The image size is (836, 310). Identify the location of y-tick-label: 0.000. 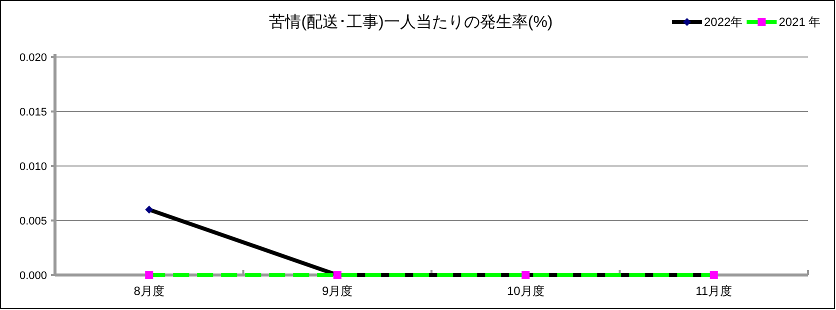
(33, 276).